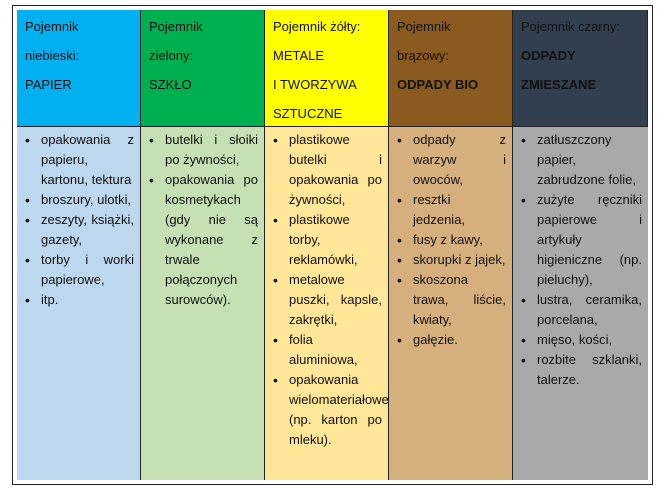  Describe the element at coordinates (570, 26) in the screenshot. I see `header-line: Pojemnik czarny:` at that location.